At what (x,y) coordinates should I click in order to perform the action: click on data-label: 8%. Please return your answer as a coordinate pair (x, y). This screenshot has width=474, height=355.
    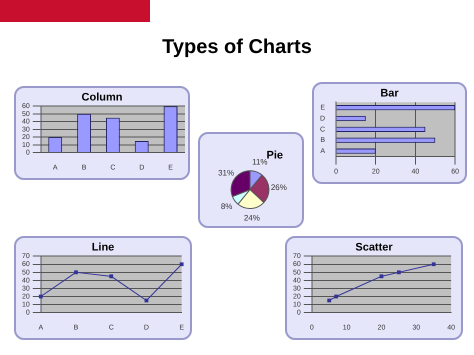
    Looking at the image, I should click on (226, 206).